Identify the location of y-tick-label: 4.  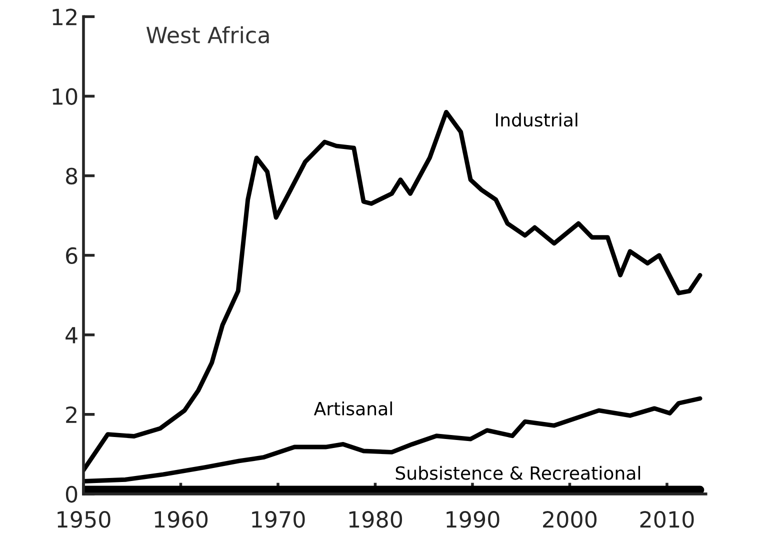
(72, 335).